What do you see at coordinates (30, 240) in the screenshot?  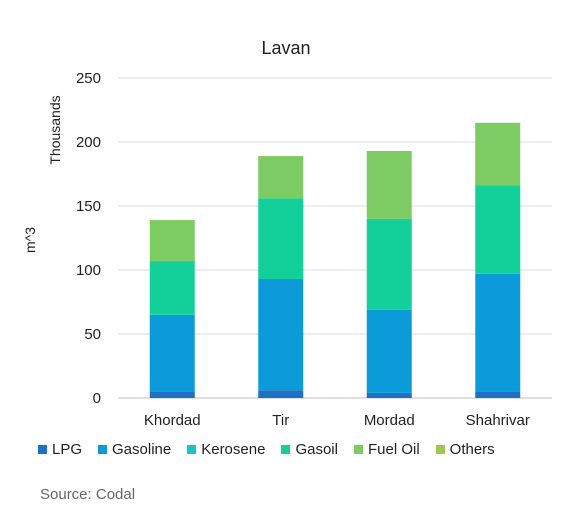 I see `y-axis-label: m^3` at bounding box center [30, 240].